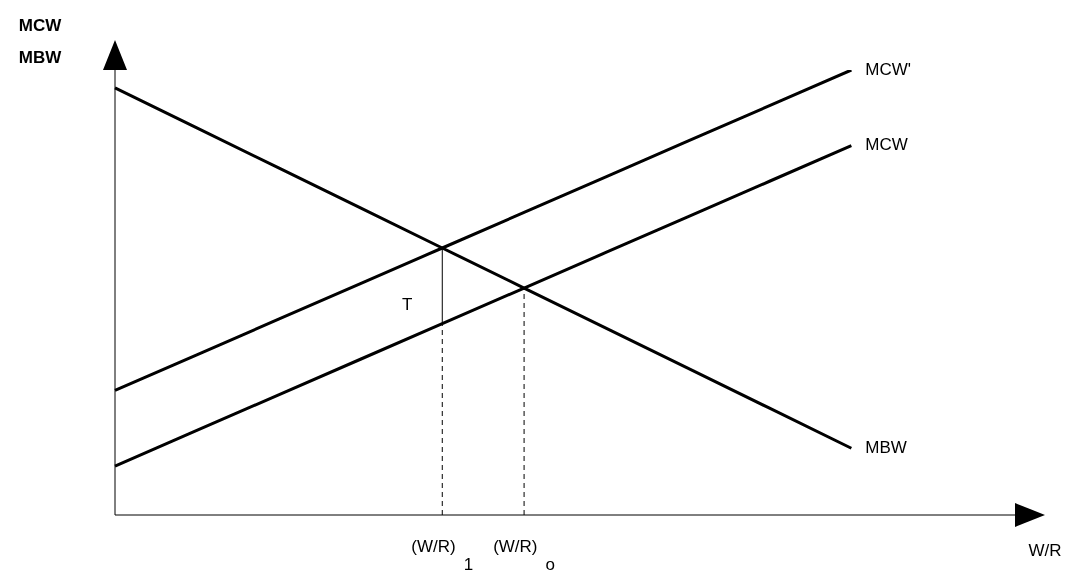 Image resolution: width=1068 pixels, height=576 pixels. I want to click on series-label: MBW, so click(886, 447).